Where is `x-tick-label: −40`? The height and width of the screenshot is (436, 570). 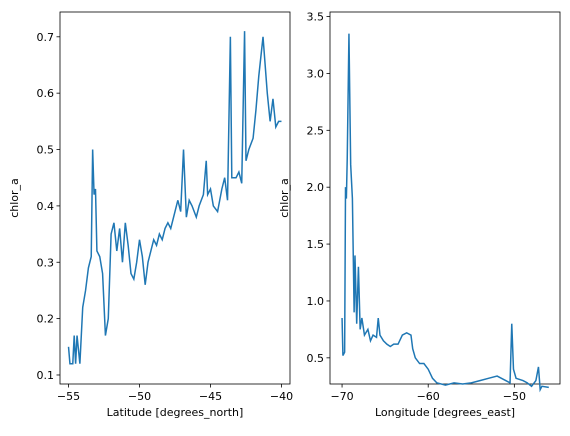
x-tick-label: −40 is located at coordinates (281, 396).